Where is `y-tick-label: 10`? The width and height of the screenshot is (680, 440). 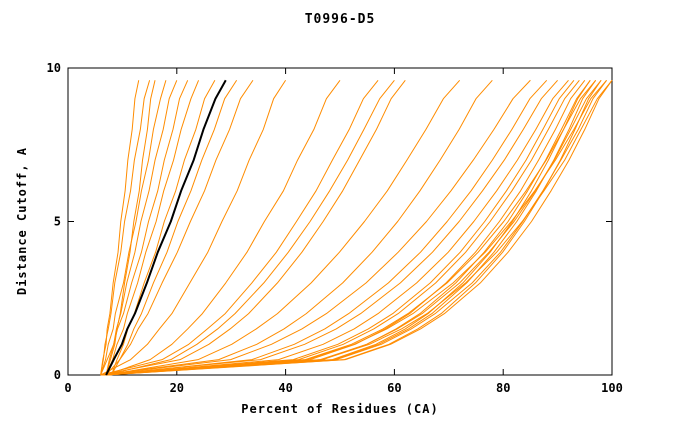 y-tick-label: 10 is located at coordinates (54, 68).